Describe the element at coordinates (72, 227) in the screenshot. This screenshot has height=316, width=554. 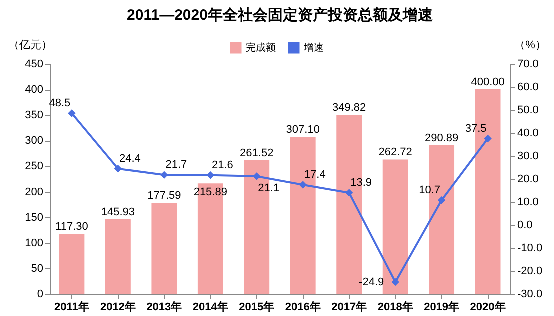
I see `data-label: 117.30` at that location.